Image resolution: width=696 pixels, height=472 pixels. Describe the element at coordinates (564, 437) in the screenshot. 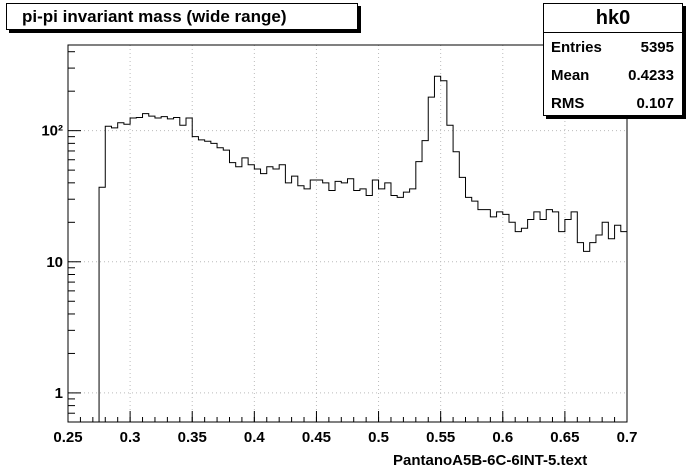

I see `x-tick-label: 0.65` at that location.